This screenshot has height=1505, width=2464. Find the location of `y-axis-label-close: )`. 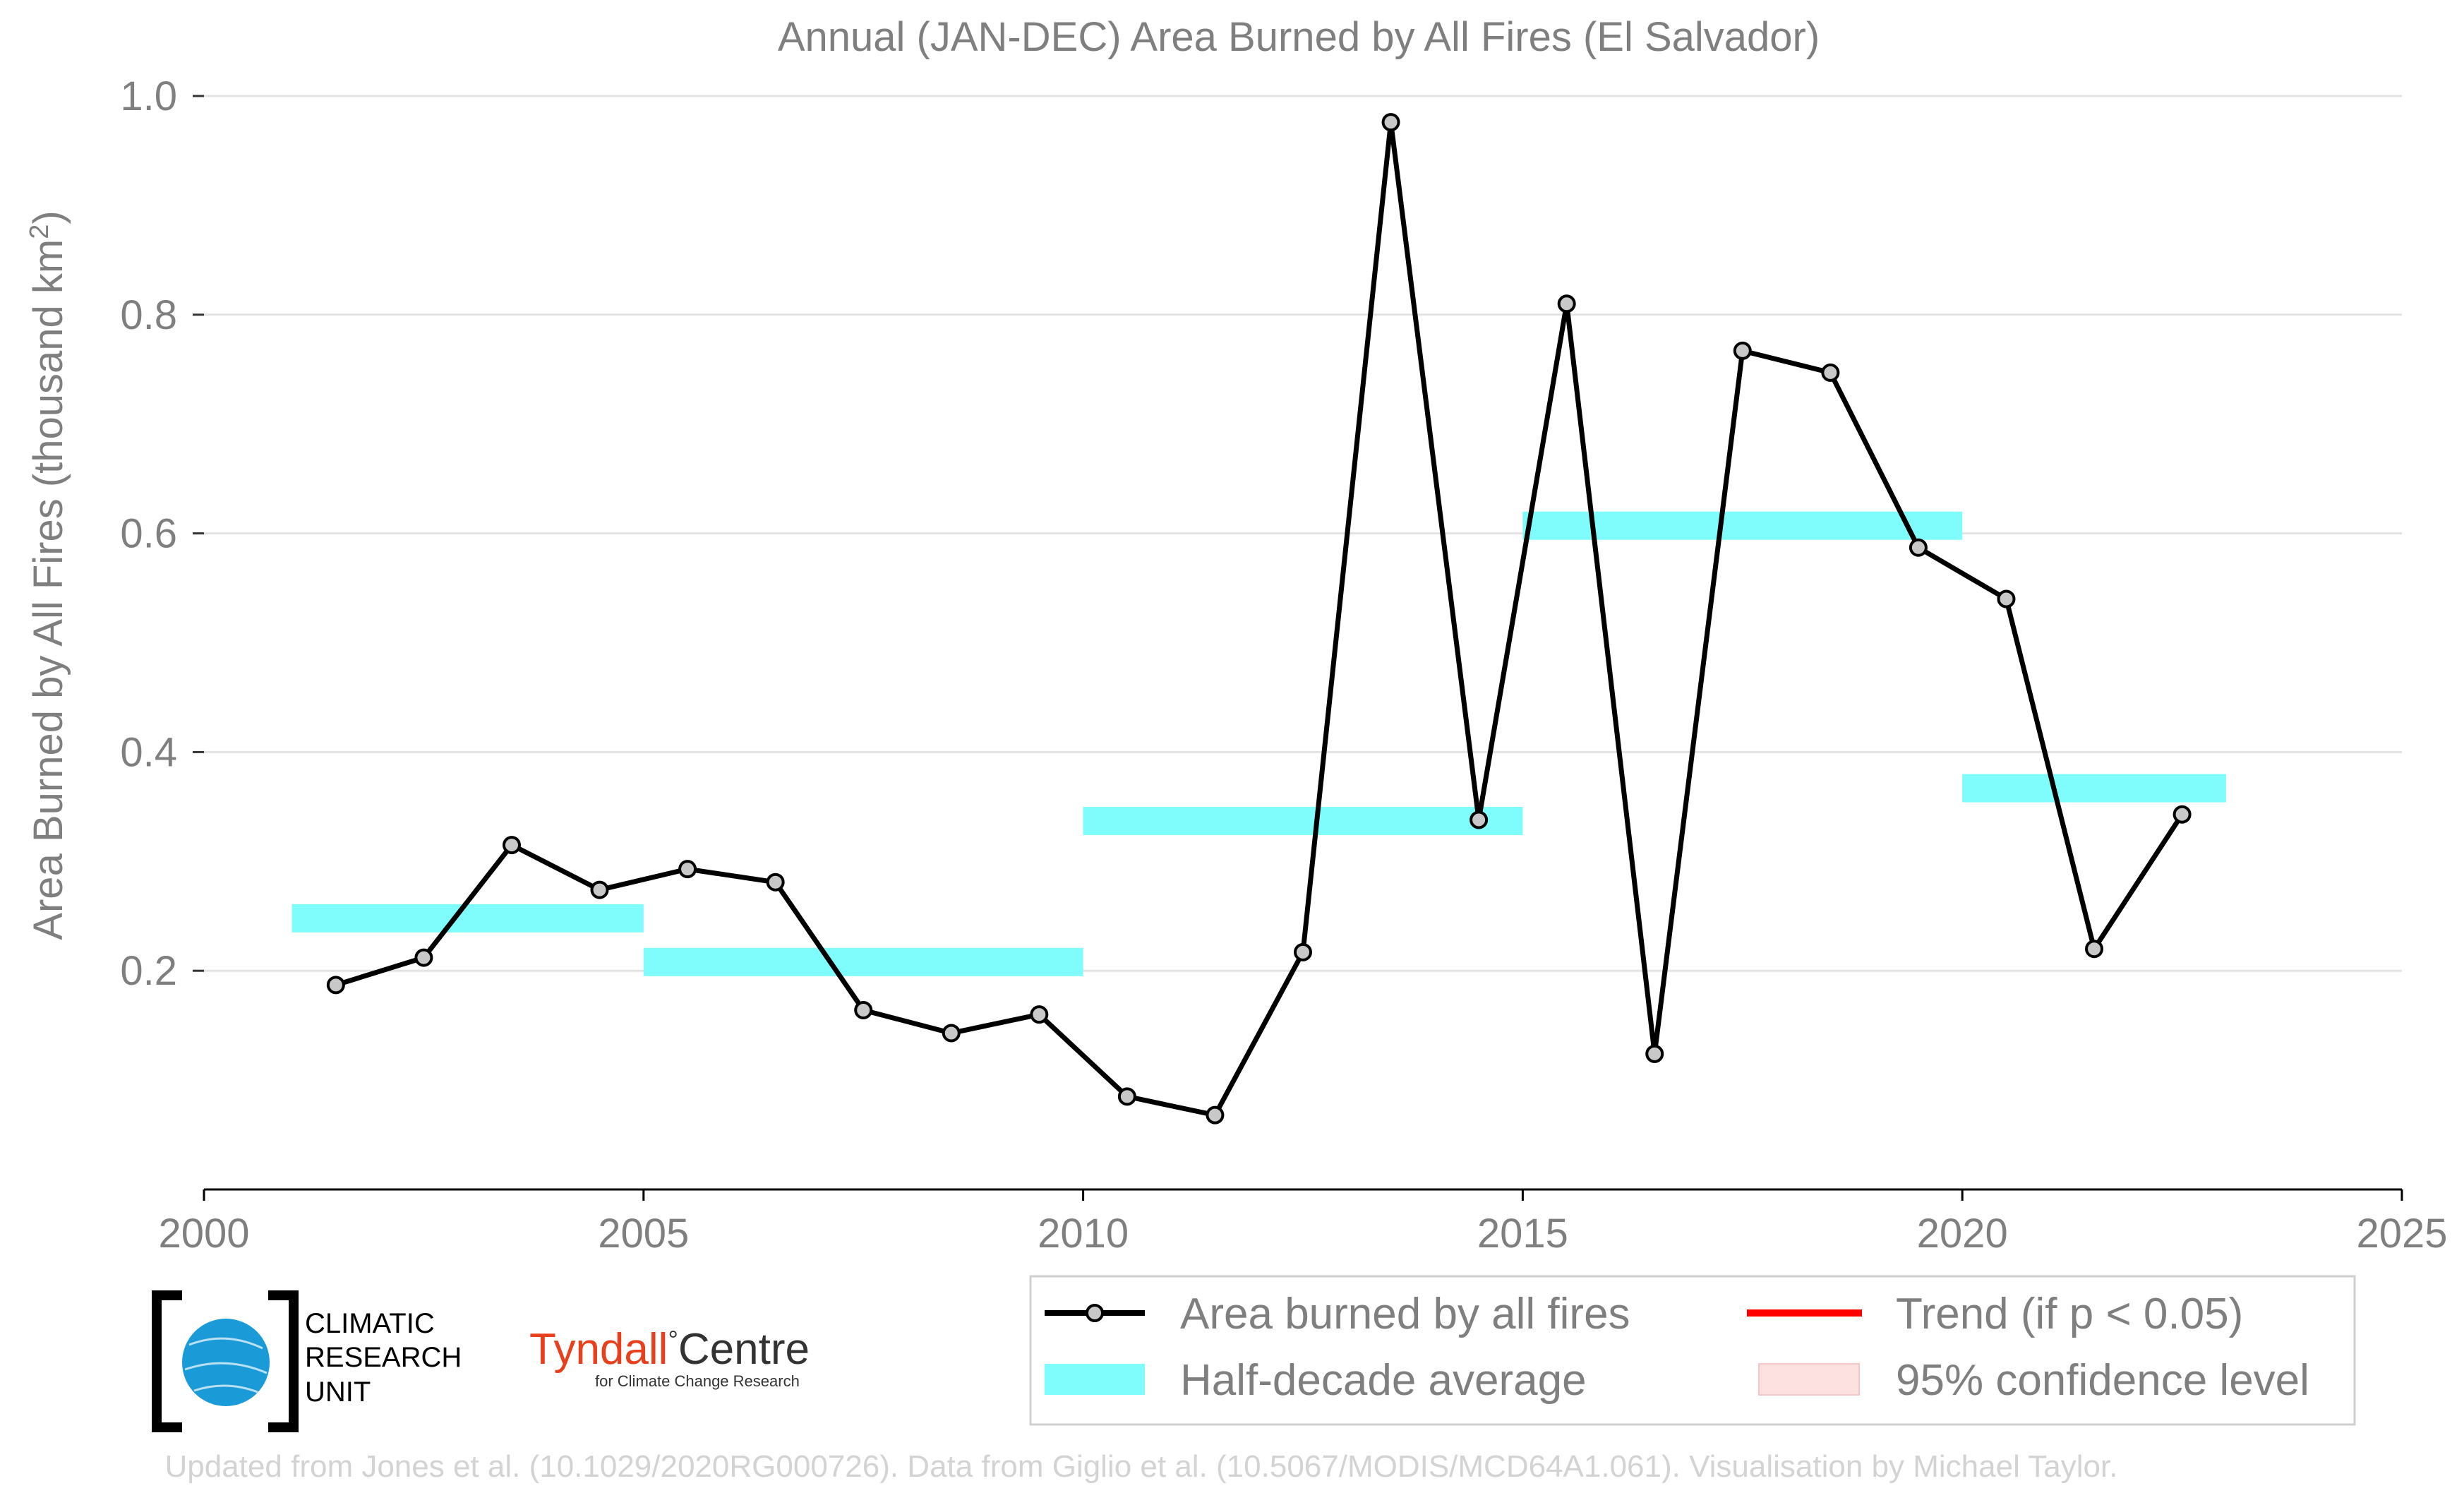

y-axis-label-close: ) is located at coordinates (48, 217).